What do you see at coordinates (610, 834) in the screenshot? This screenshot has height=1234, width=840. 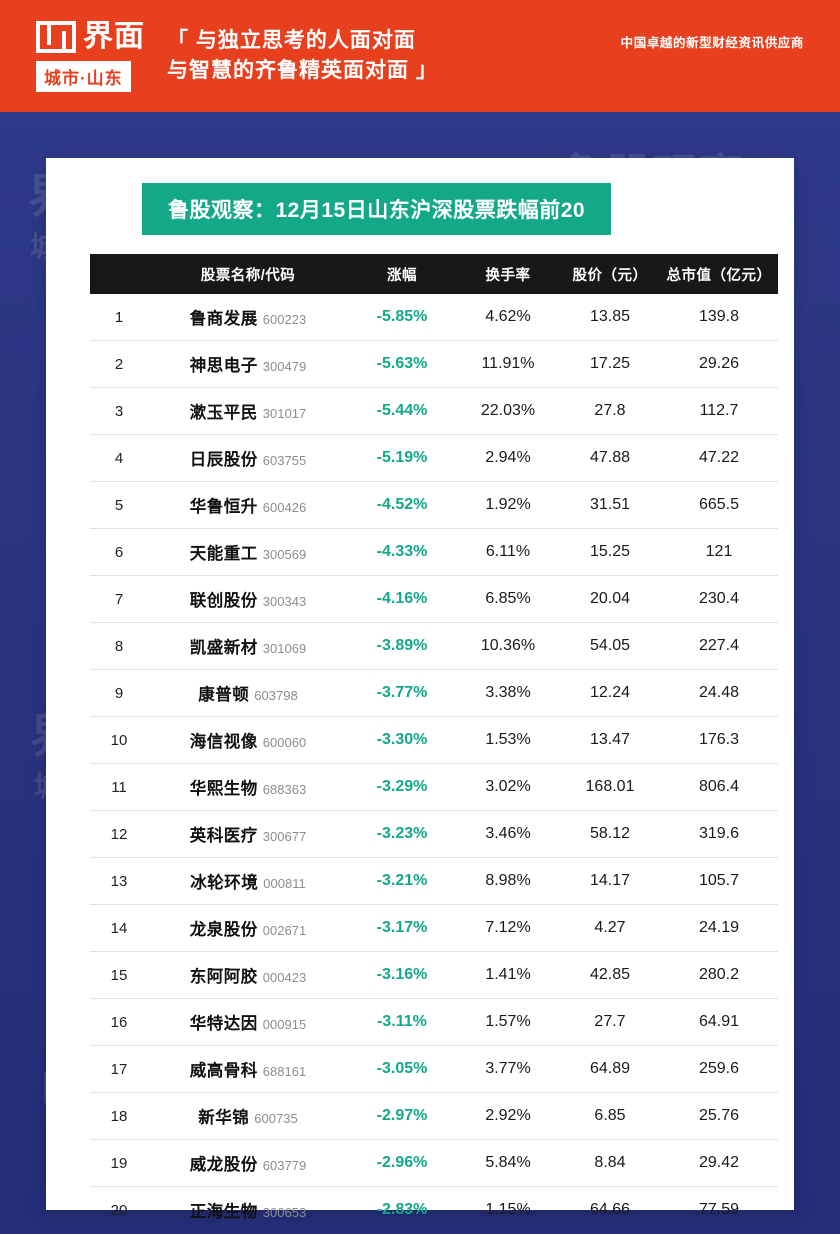 I see `cell-price: 58.12` at bounding box center [610, 834].